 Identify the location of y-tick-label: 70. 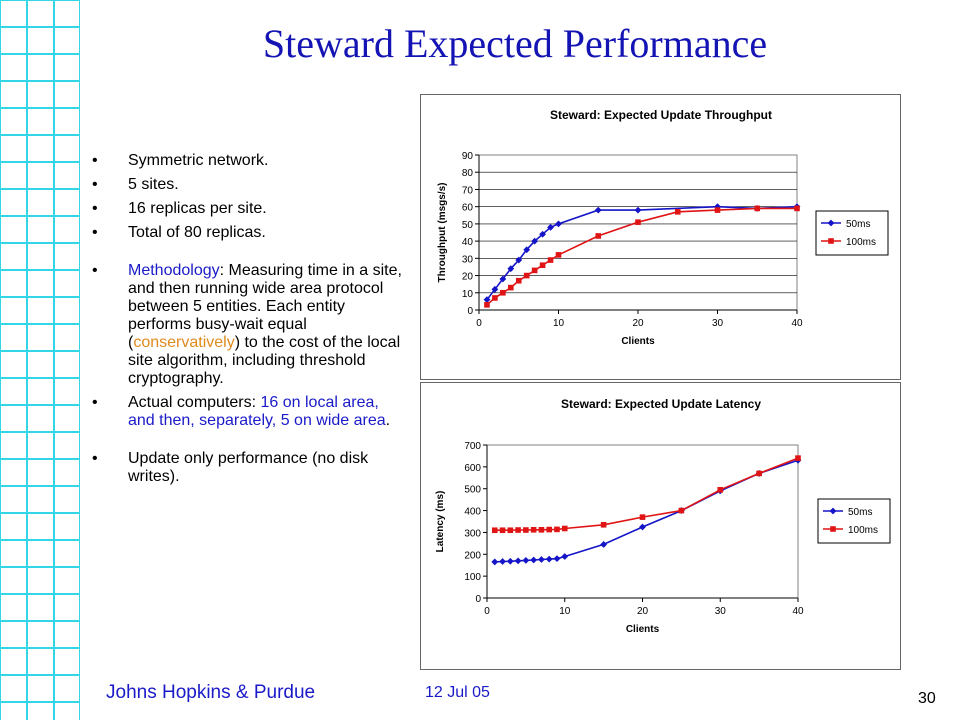
(468, 190).